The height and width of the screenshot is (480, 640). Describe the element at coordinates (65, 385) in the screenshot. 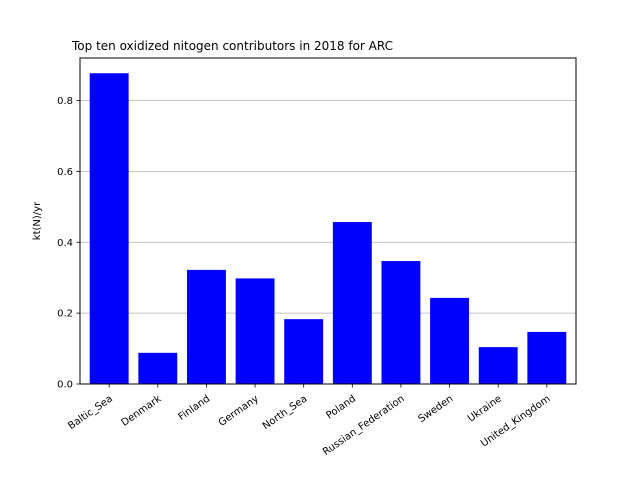

I see `y-tick-label: 0.0` at that location.